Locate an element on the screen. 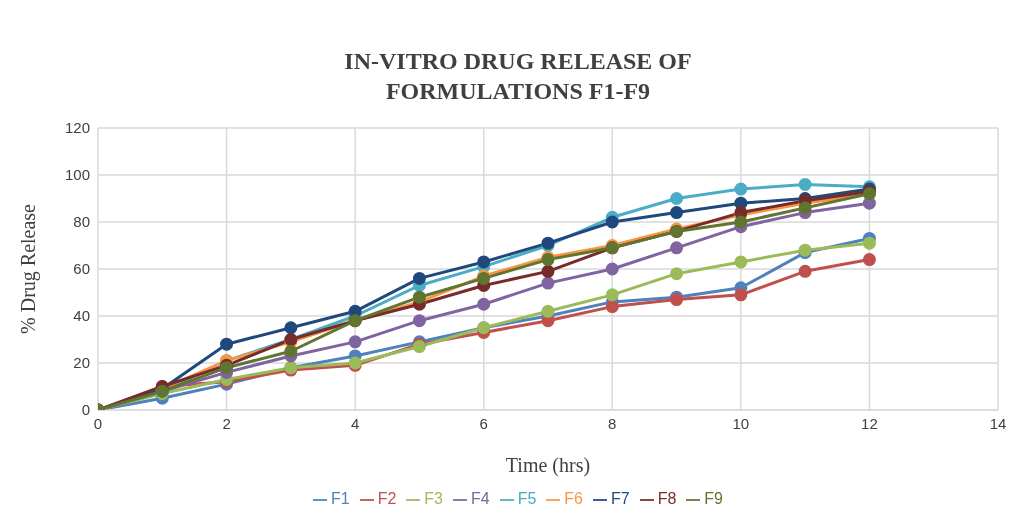 The height and width of the screenshot is (515, 1030). x-tick-label: 6 is located at coordinates (483, 423).